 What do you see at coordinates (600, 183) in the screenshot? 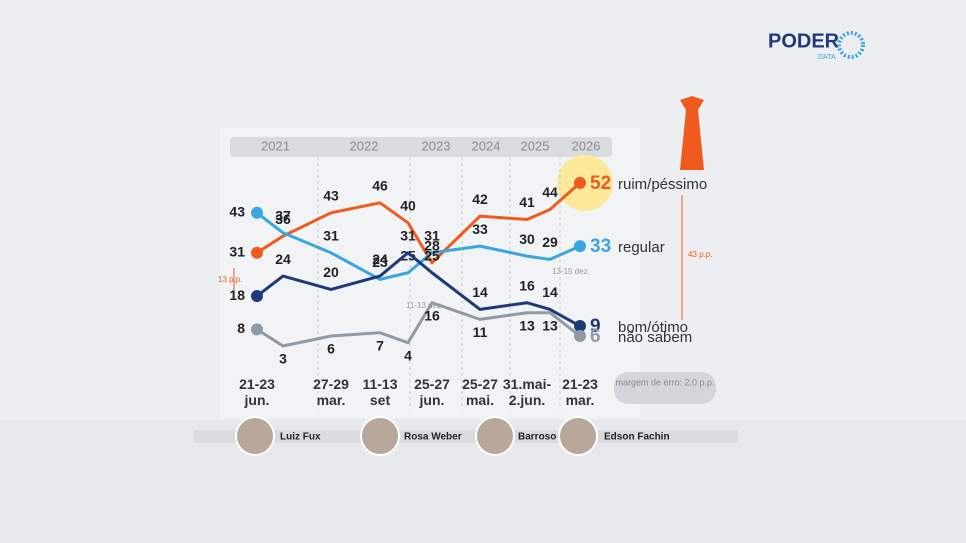
I see `value-label: 52` at bounding box center [600, 183].